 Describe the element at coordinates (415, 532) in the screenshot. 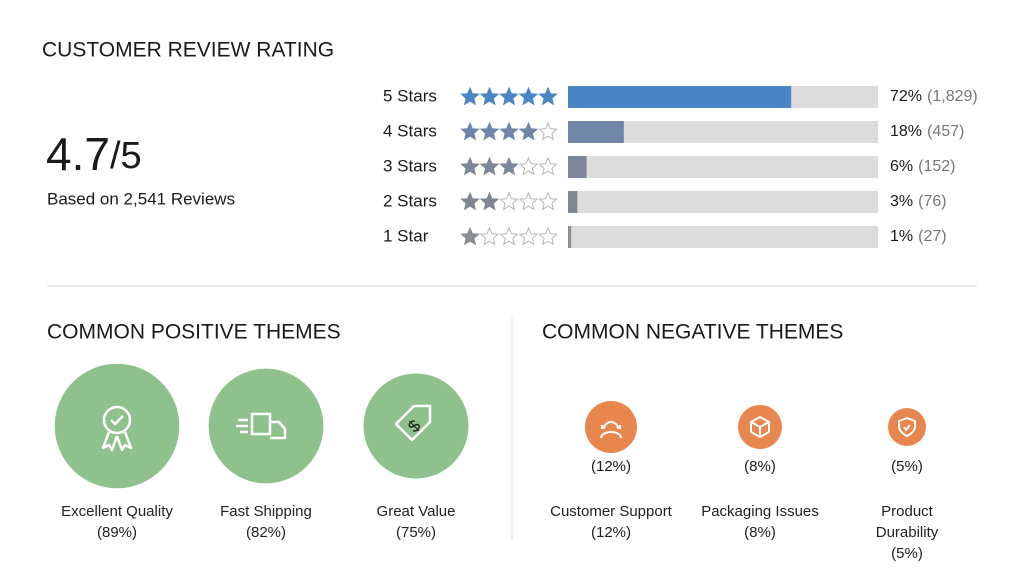

I see `label-text: (75%)` at that location.